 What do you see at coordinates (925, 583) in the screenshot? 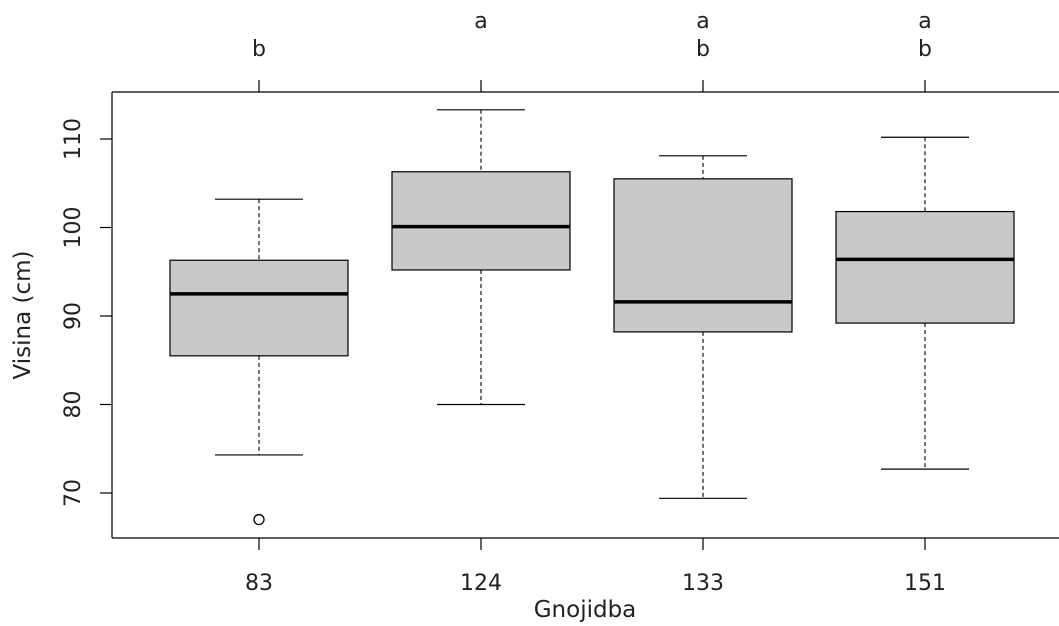
I see `x-tick-label: 151` at bounding box center [925, 583].